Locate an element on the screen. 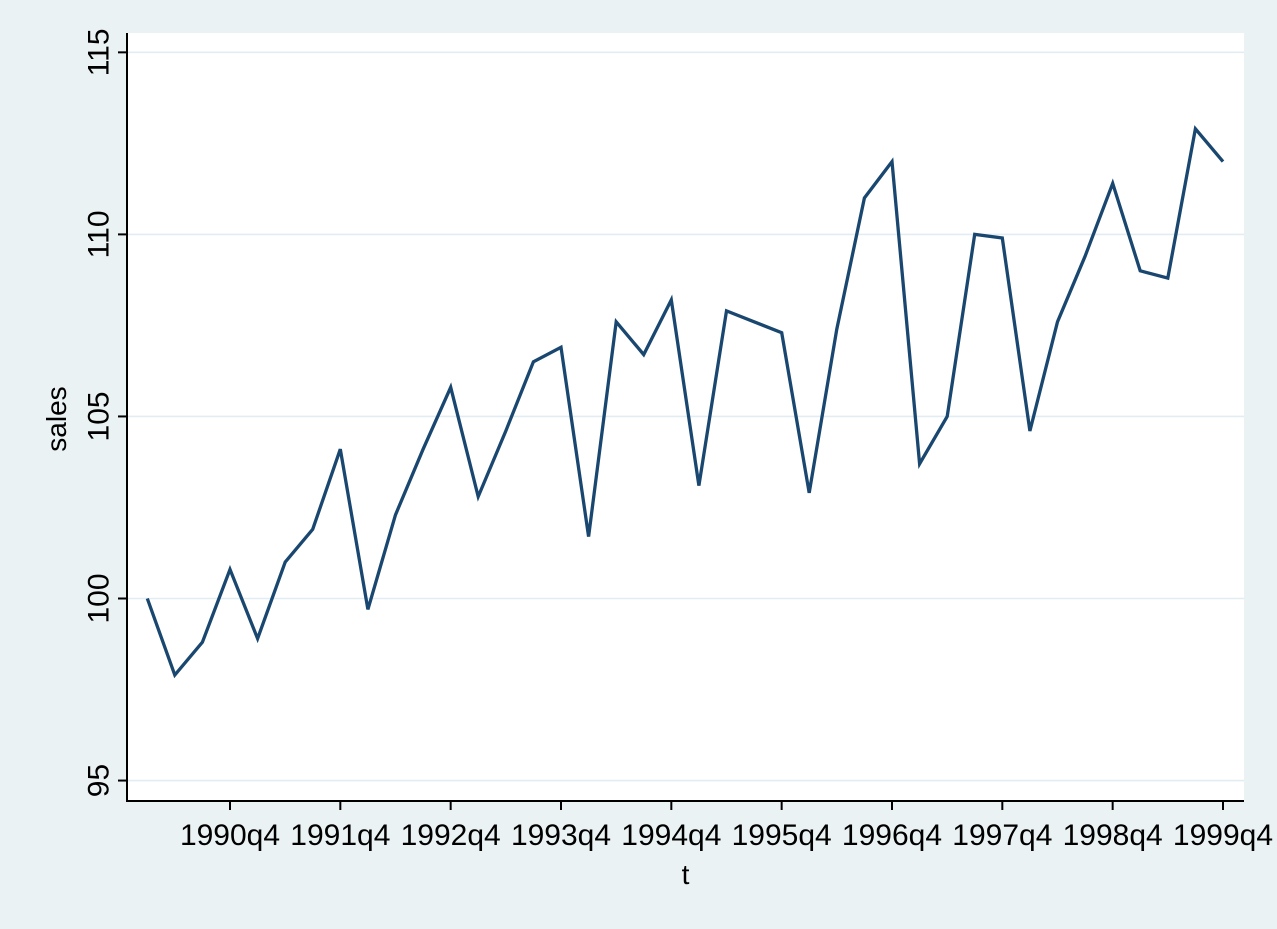 This screenshot has width=1277, height=929. x-tick-label: 1993q4 is located at coordinates (561, 835).